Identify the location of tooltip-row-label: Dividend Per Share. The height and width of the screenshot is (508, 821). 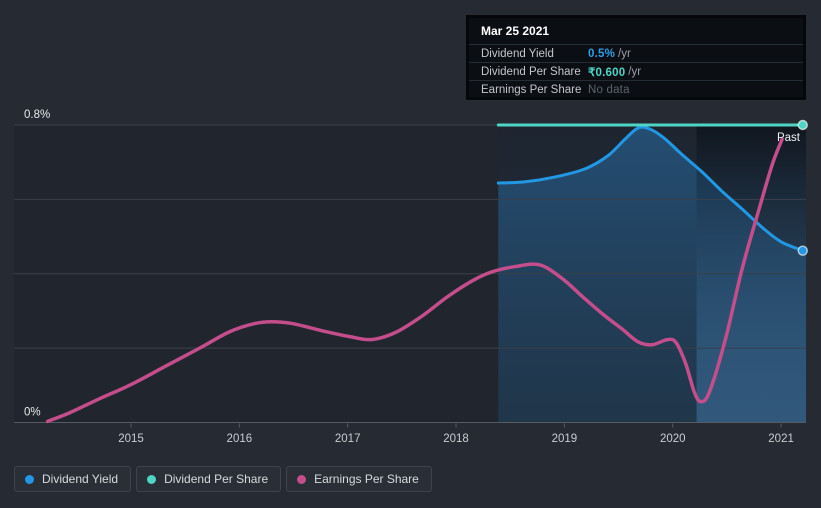
(531, 71).